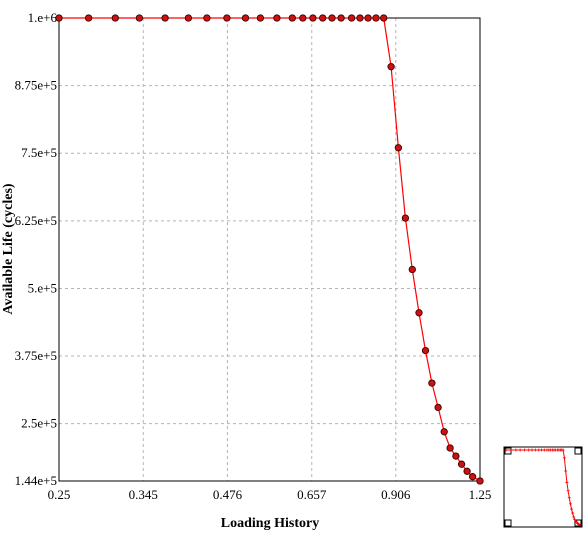  I want to click on y-tick-label: 5.e+5, so click(42, 287).